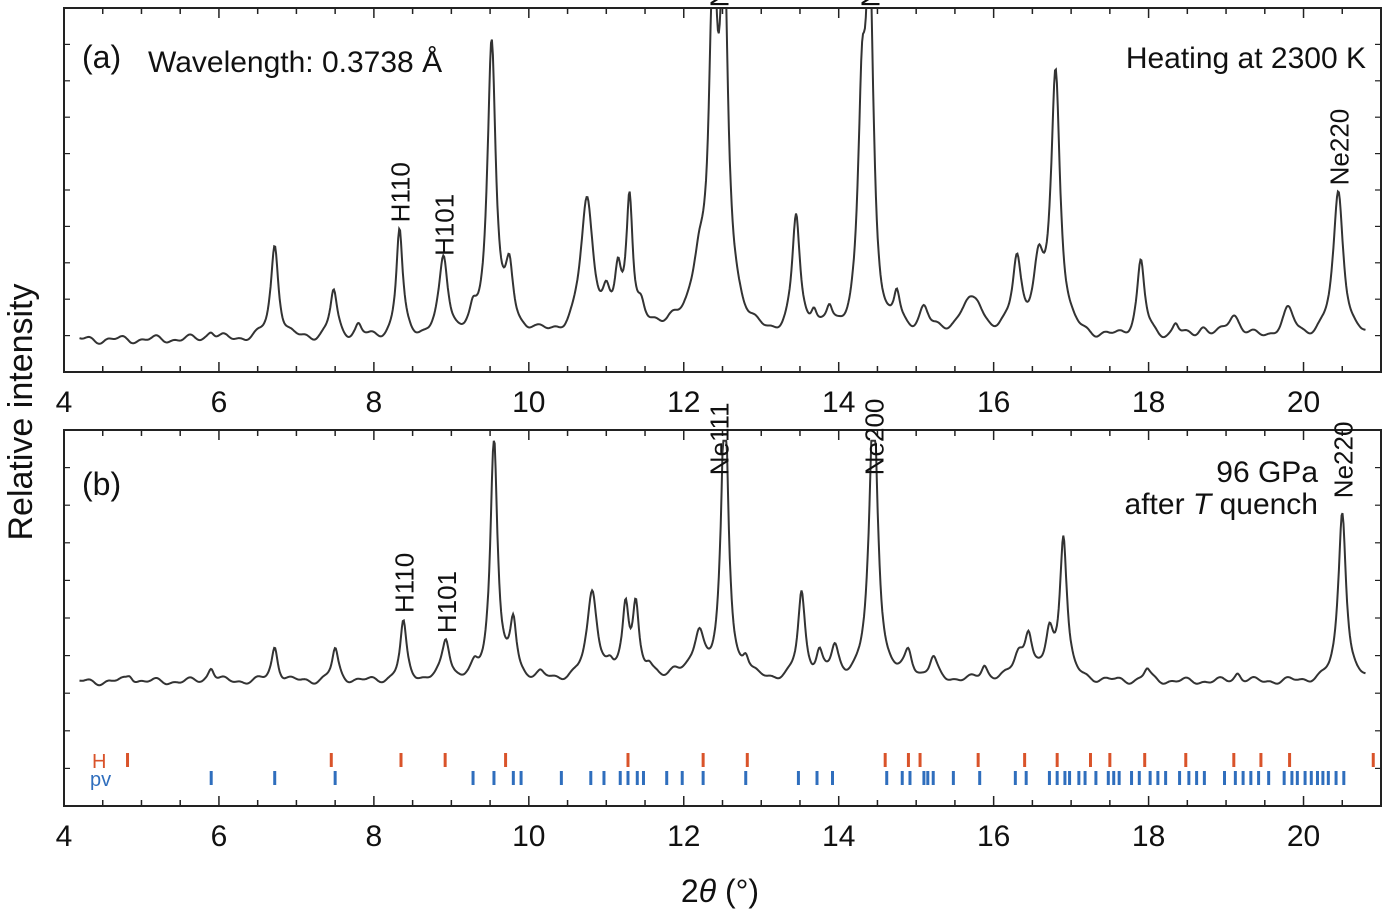 The width and height of the screenshot is (1400, 919). Describe the element at coordinates (101, 484) in the screenshot. I see `panel-label: (b)` at that location.